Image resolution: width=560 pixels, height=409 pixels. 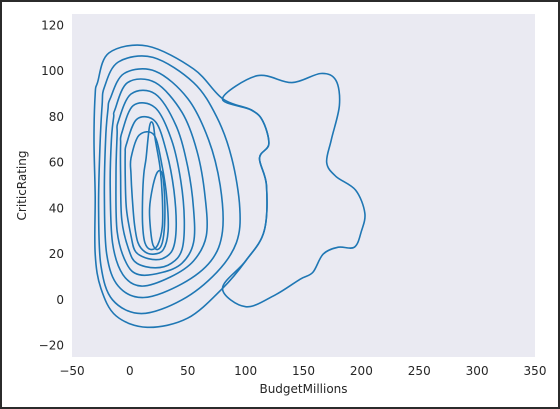 What do you see at coordinates (56, 163) in the screenshot?
I see `y-tick-label: 60` at bounding box center [56, 163].